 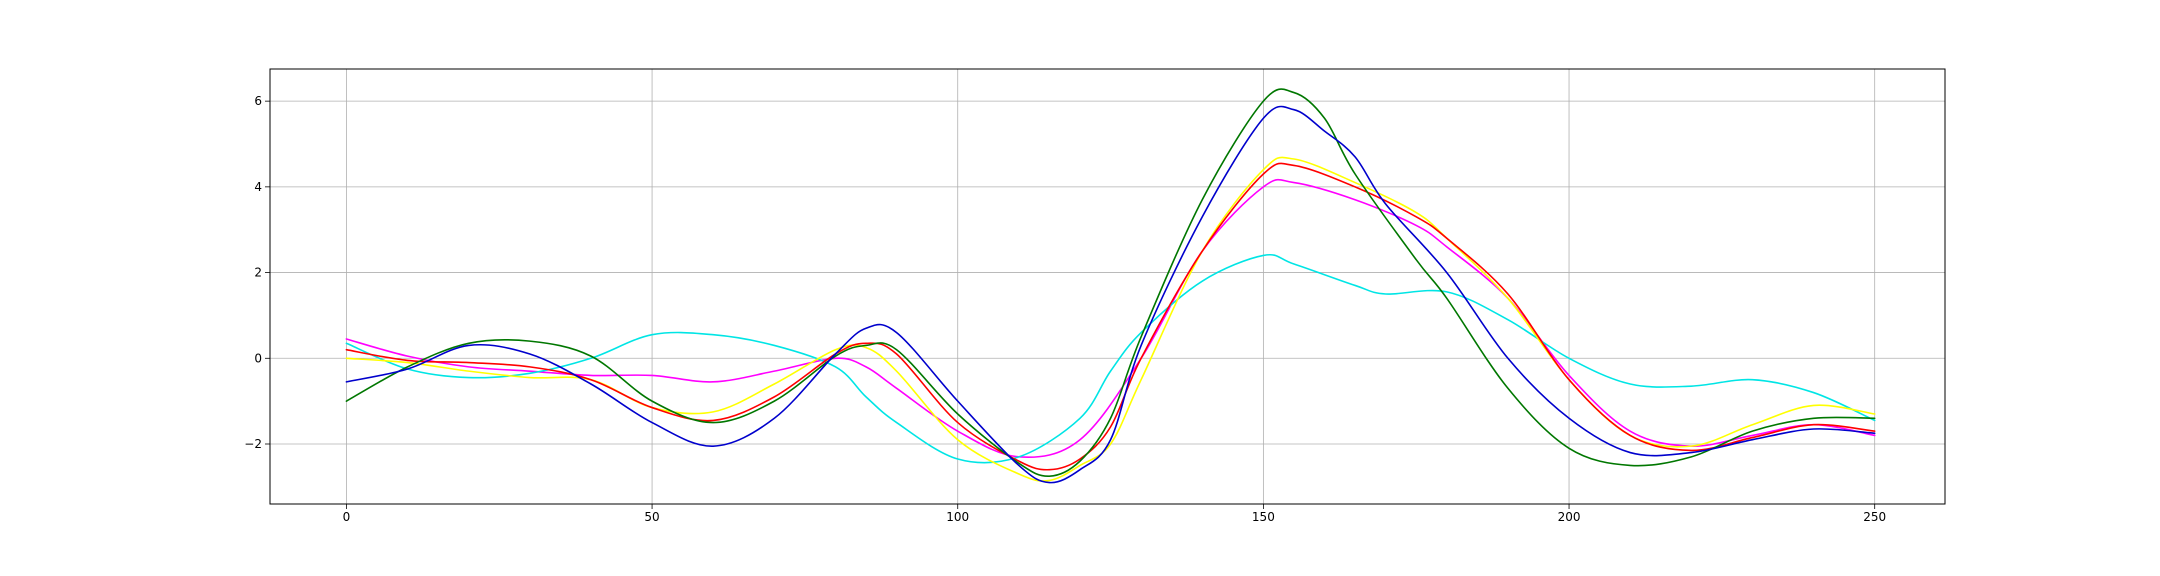 I want to click on y-tick-label: 6, so click(x=258, y=101).